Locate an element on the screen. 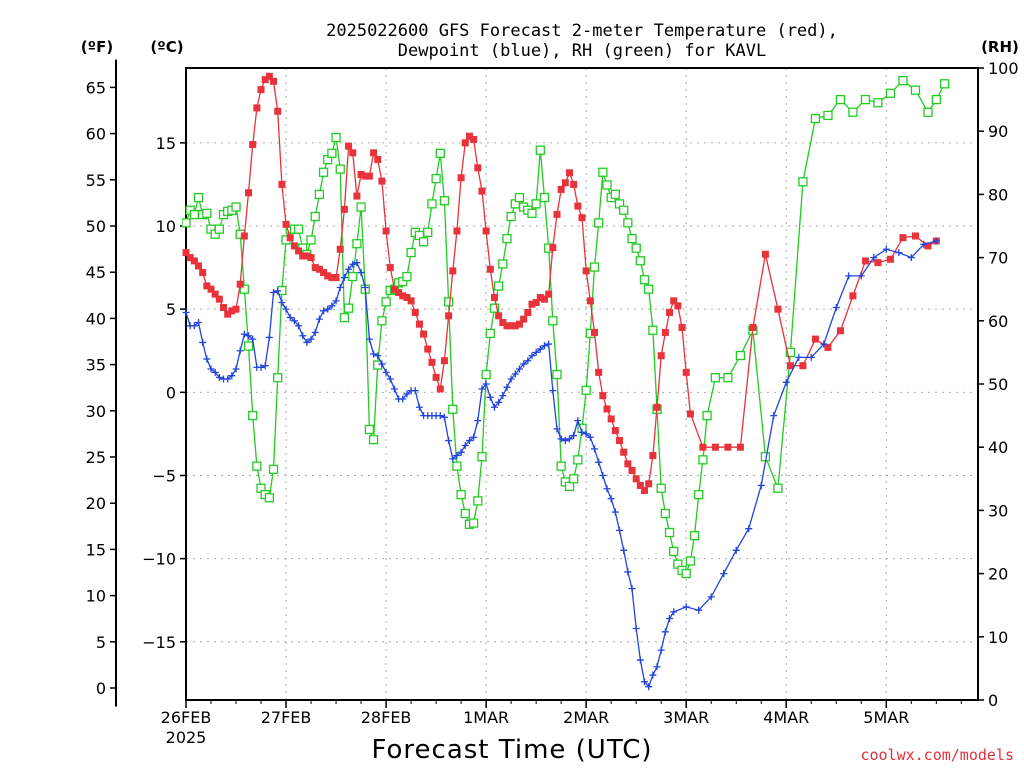  celsius-tick-label: 0 is located at coordinates (171, 392).